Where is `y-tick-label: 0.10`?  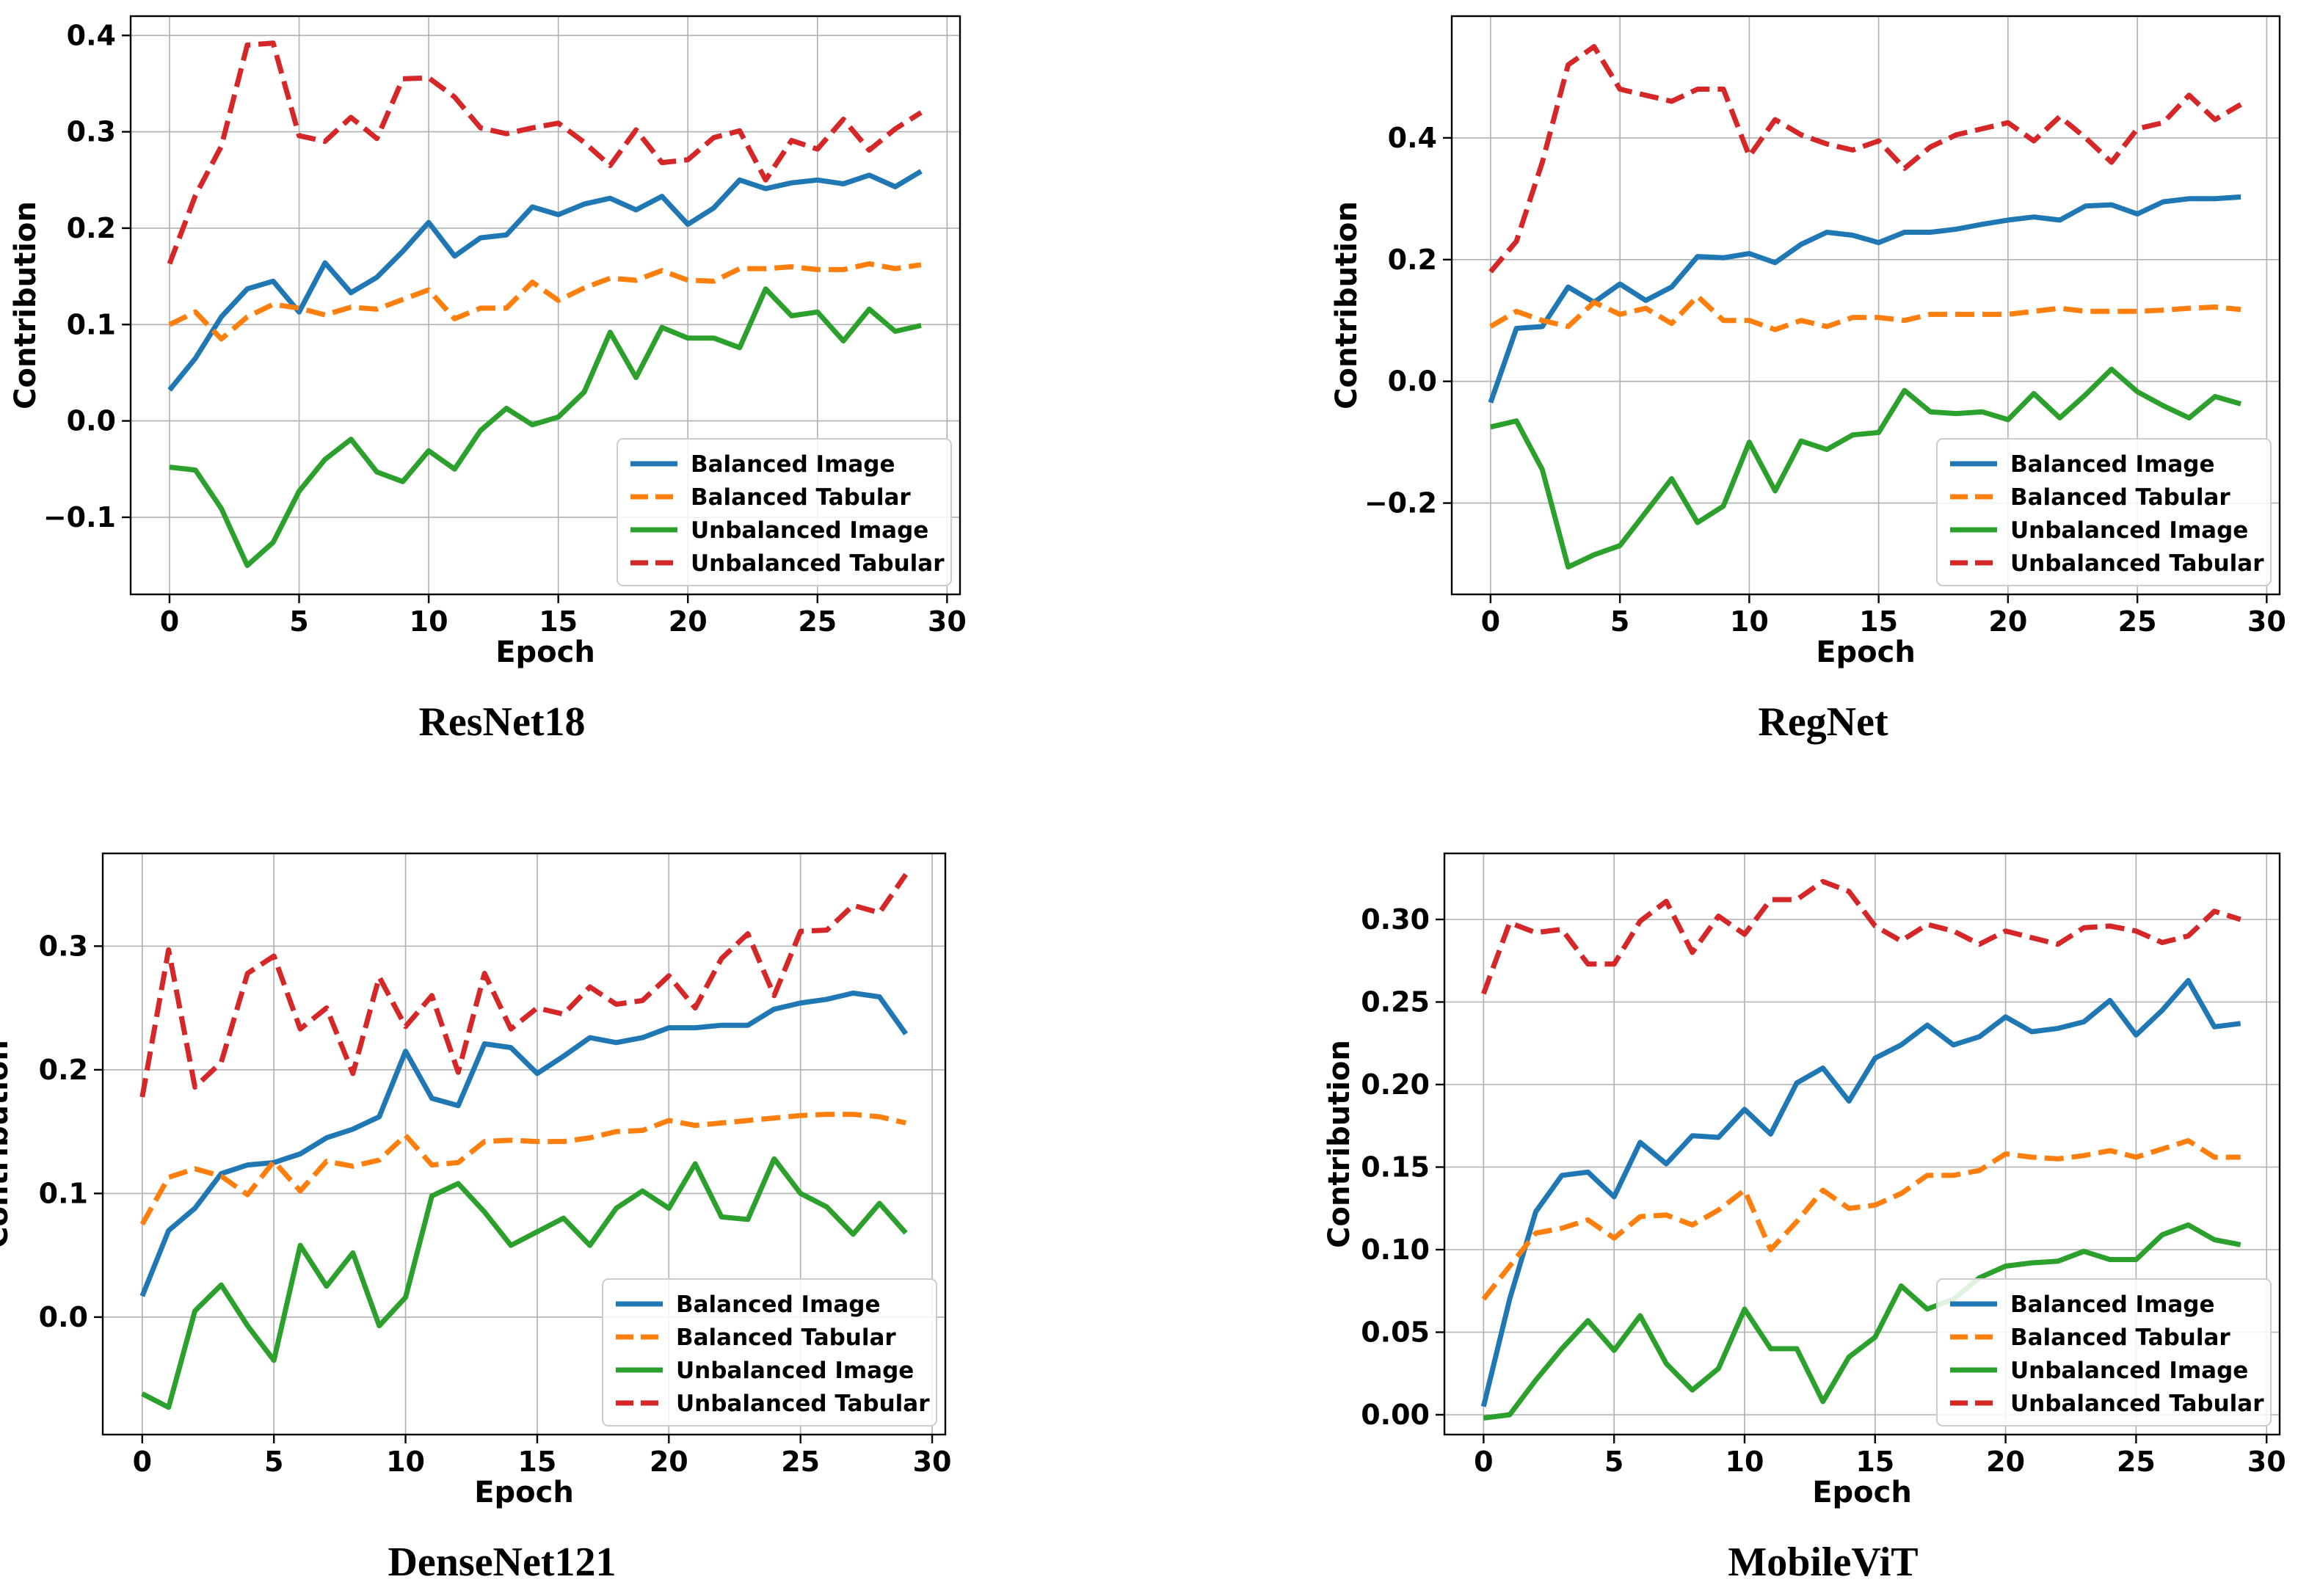 y-tick-label: 0.10 is located at coordinates (1395, 1250).